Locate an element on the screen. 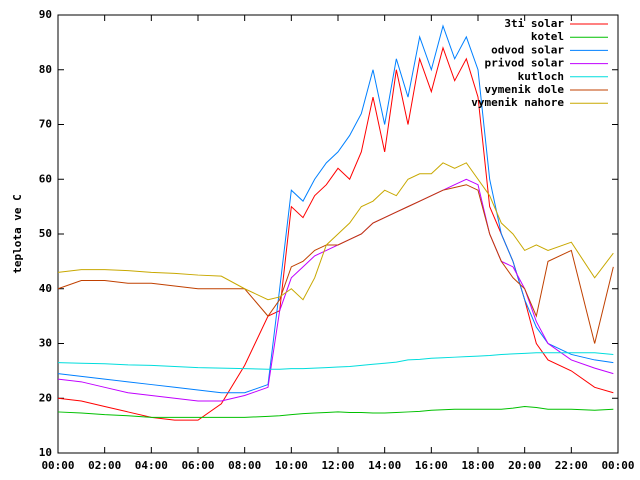 Image resolution: width=640 pixels, height=480 pixels. y-tick-label: 90 is located at coordinates (45, 14).